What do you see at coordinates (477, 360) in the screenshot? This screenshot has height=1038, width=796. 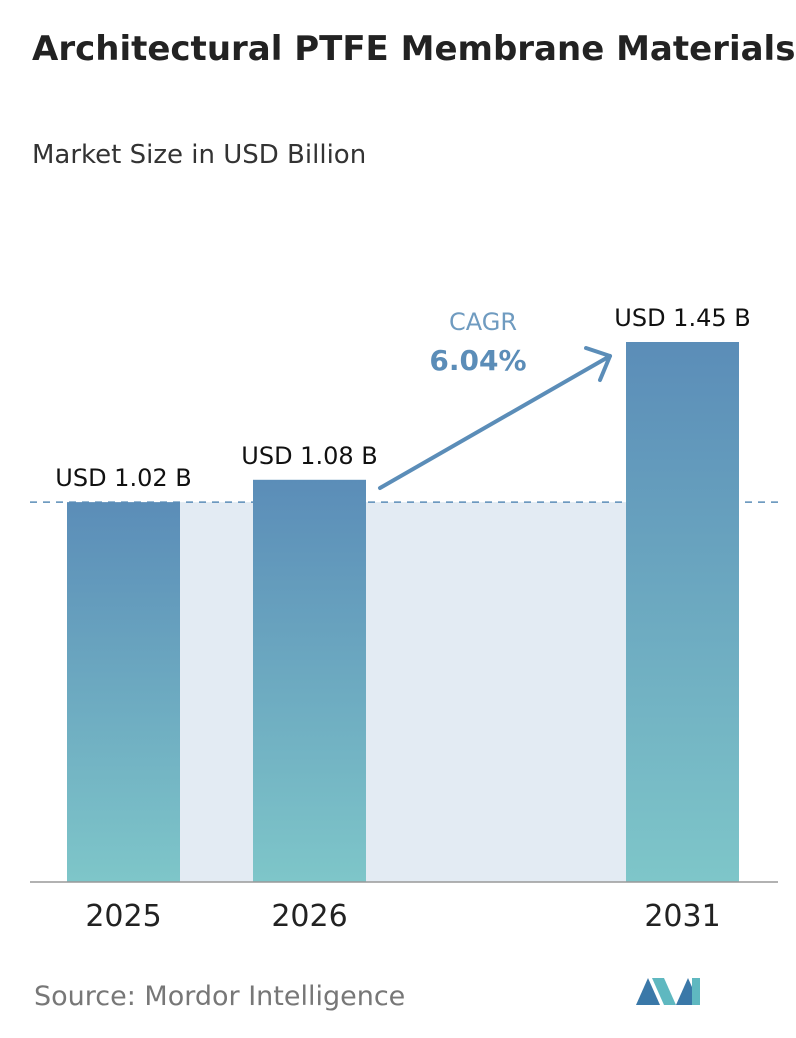 I see `cagr-value: 6.04%` at bounding box center [477, 360].